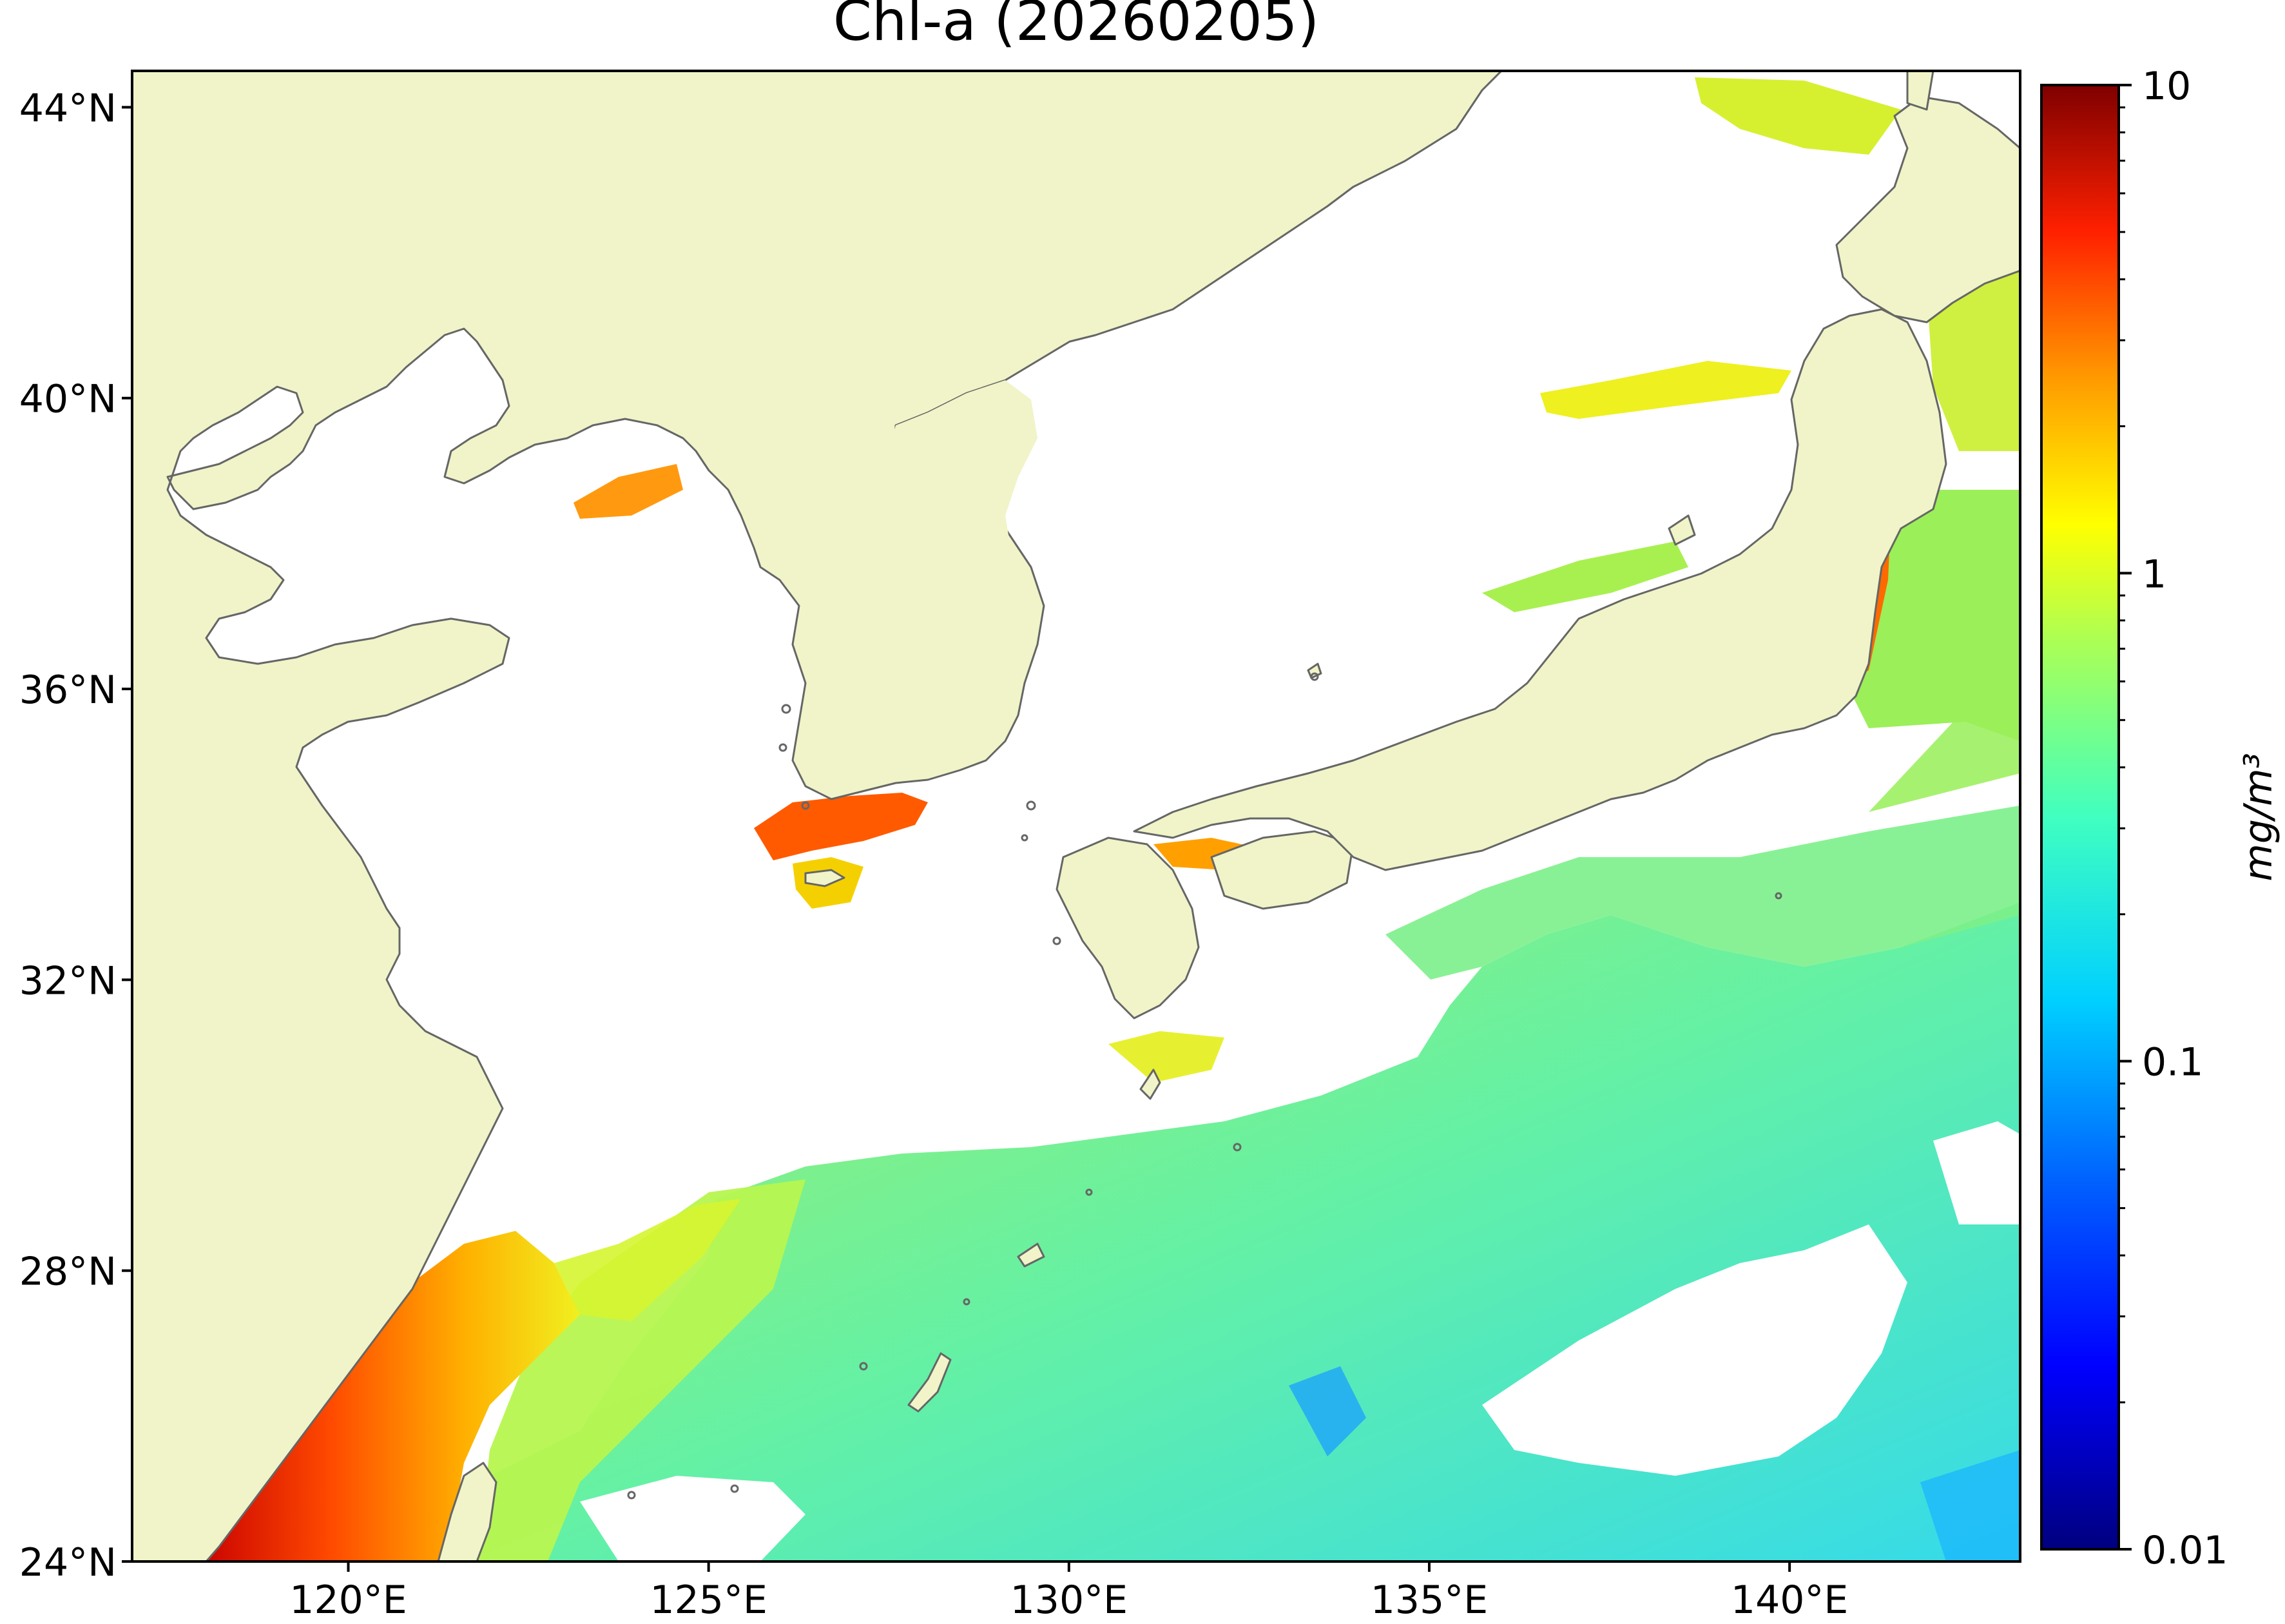 This screenshot has height=1624, width=2285. I want to click on lon-tick-label: 120°E, so click(348, 1600).